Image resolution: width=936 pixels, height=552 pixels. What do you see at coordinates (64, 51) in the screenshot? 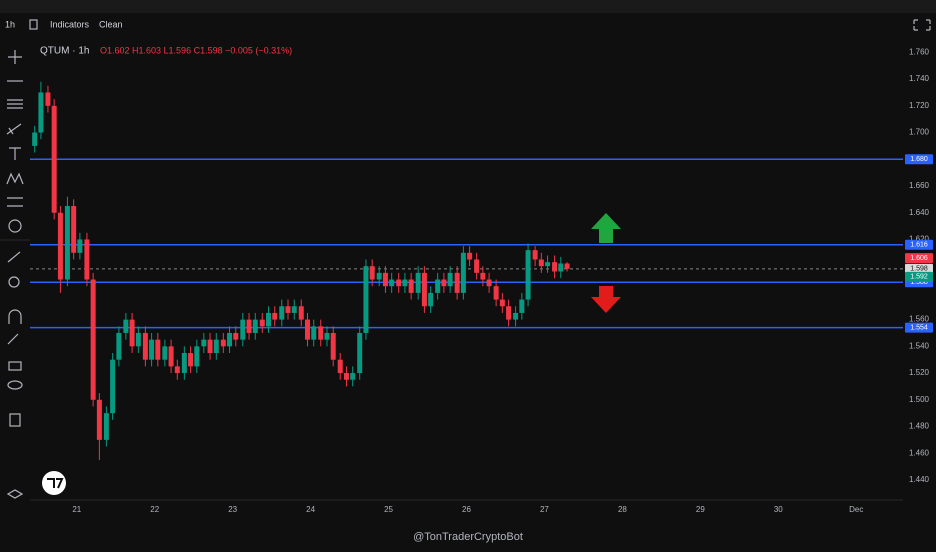
I see `legend-symbol: QTUM · 1h` at bounding box center [64, 51].